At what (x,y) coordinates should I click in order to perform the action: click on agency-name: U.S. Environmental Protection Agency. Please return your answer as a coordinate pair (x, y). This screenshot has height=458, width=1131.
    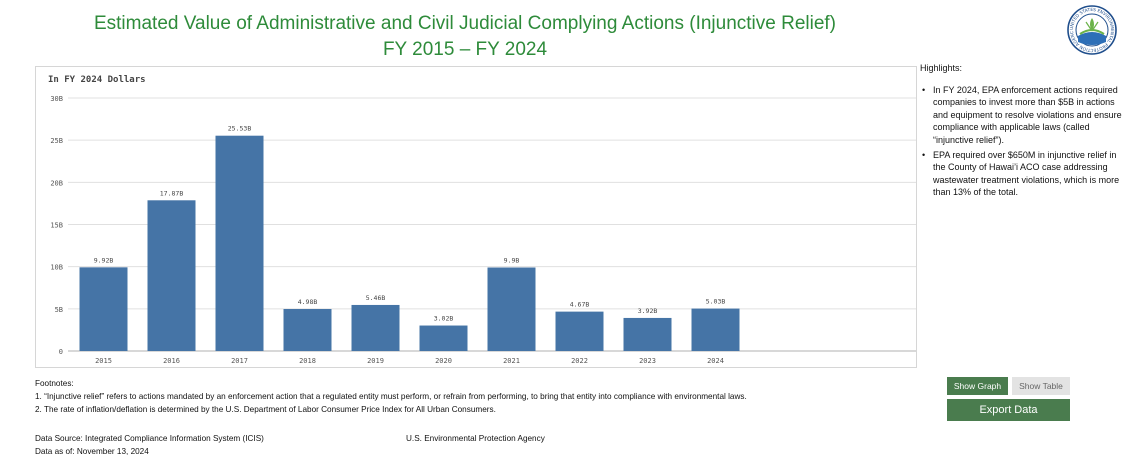
    Looking at the image, I should click on (475, 438).